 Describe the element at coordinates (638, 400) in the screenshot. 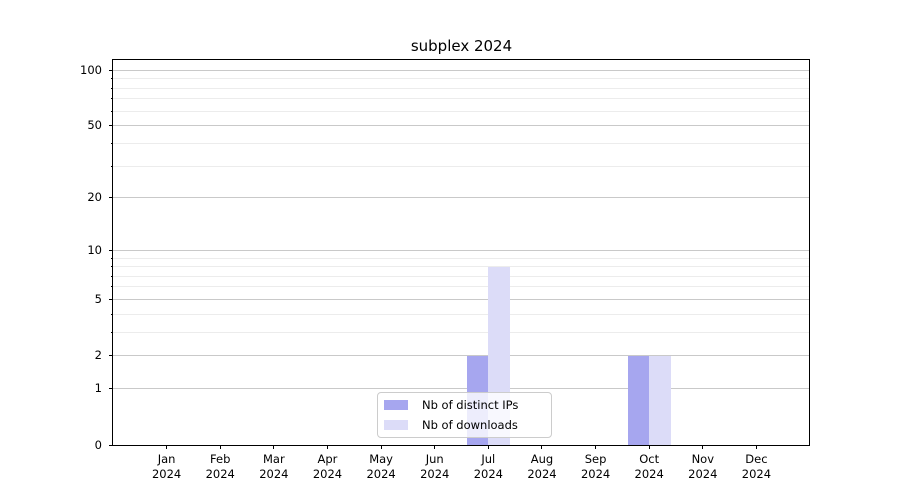

I see `bar-nb-of-distinct-ips-oct-2024` at that location.